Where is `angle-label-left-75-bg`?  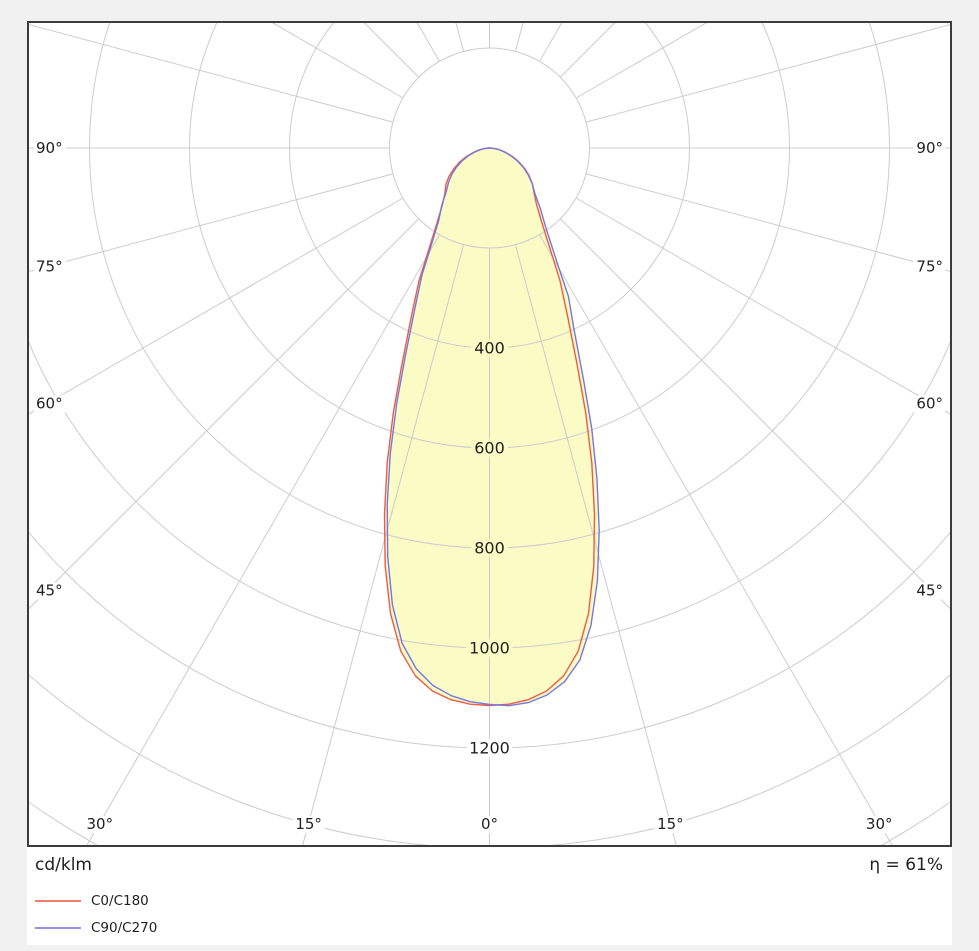 angle-label-left-75-bg is located at coordinates (50, 267).